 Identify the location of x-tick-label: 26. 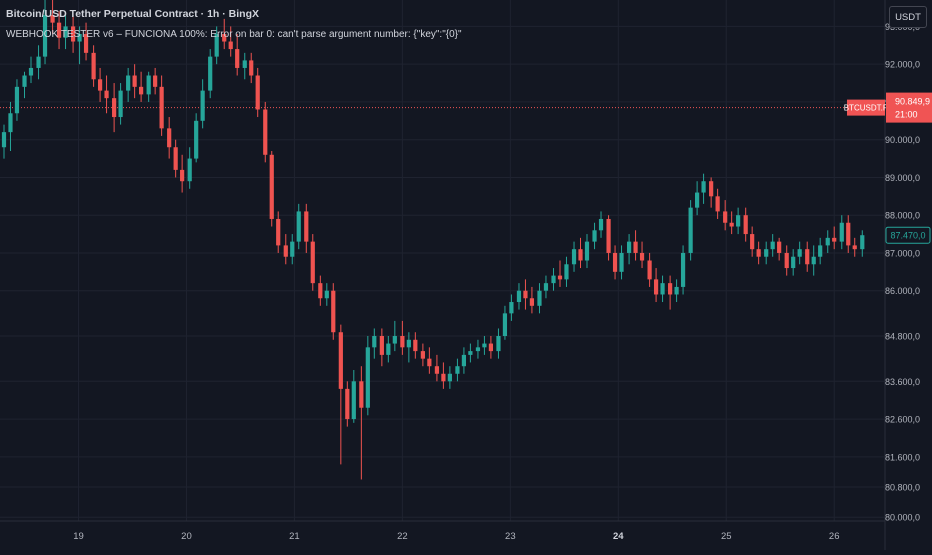
(834, 536).